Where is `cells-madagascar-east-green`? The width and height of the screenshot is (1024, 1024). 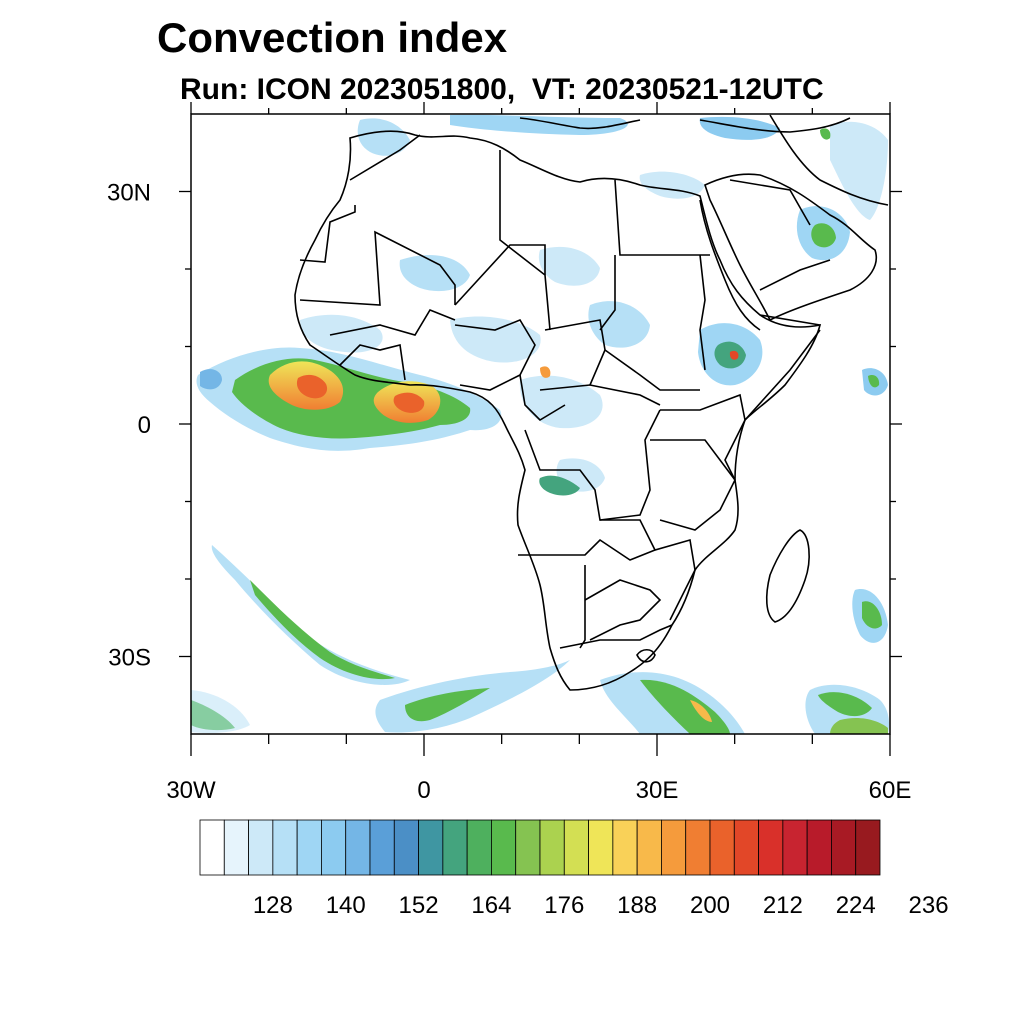
cells-madagascar-east-green is located at coordinates (872, 615).